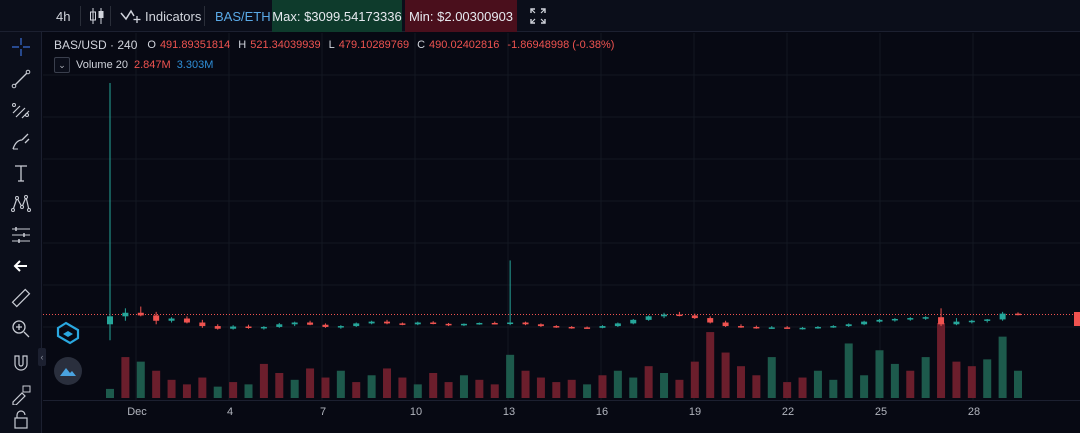 The image size is (1080, 433). What do you see at coordinates (21, 79) in the screenshot?
I see `trend-line-tool` at bounding box center [21, 79].